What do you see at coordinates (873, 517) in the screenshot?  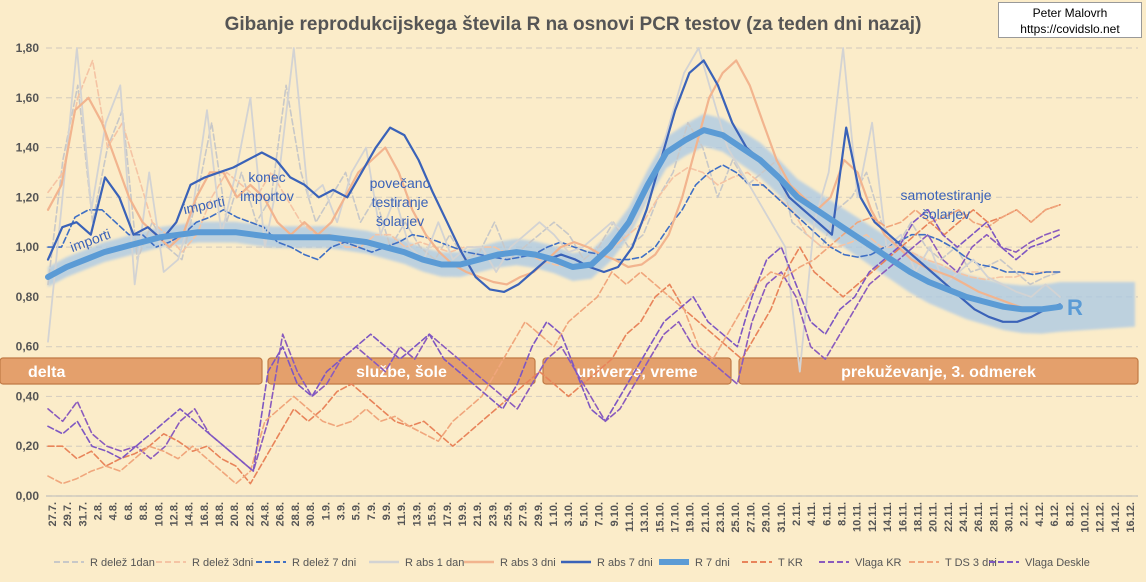 I see `x-tick-label: 12.11.` at bounding box center [873, 517].